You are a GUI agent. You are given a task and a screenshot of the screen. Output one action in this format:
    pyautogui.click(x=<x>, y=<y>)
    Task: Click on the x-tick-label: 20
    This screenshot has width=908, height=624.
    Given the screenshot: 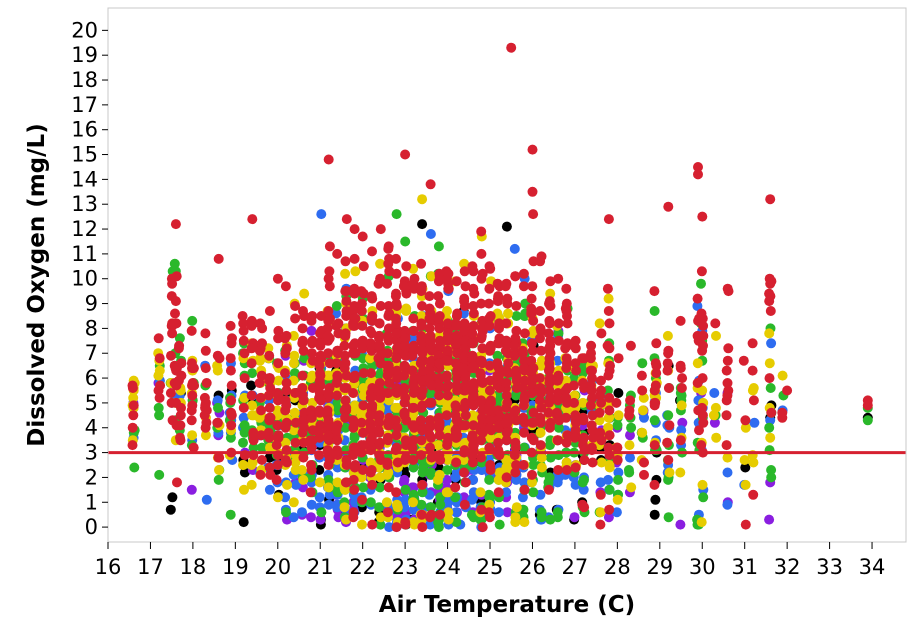 What is the action you would take?
    pyautogui.click(x=277, y=567)
    